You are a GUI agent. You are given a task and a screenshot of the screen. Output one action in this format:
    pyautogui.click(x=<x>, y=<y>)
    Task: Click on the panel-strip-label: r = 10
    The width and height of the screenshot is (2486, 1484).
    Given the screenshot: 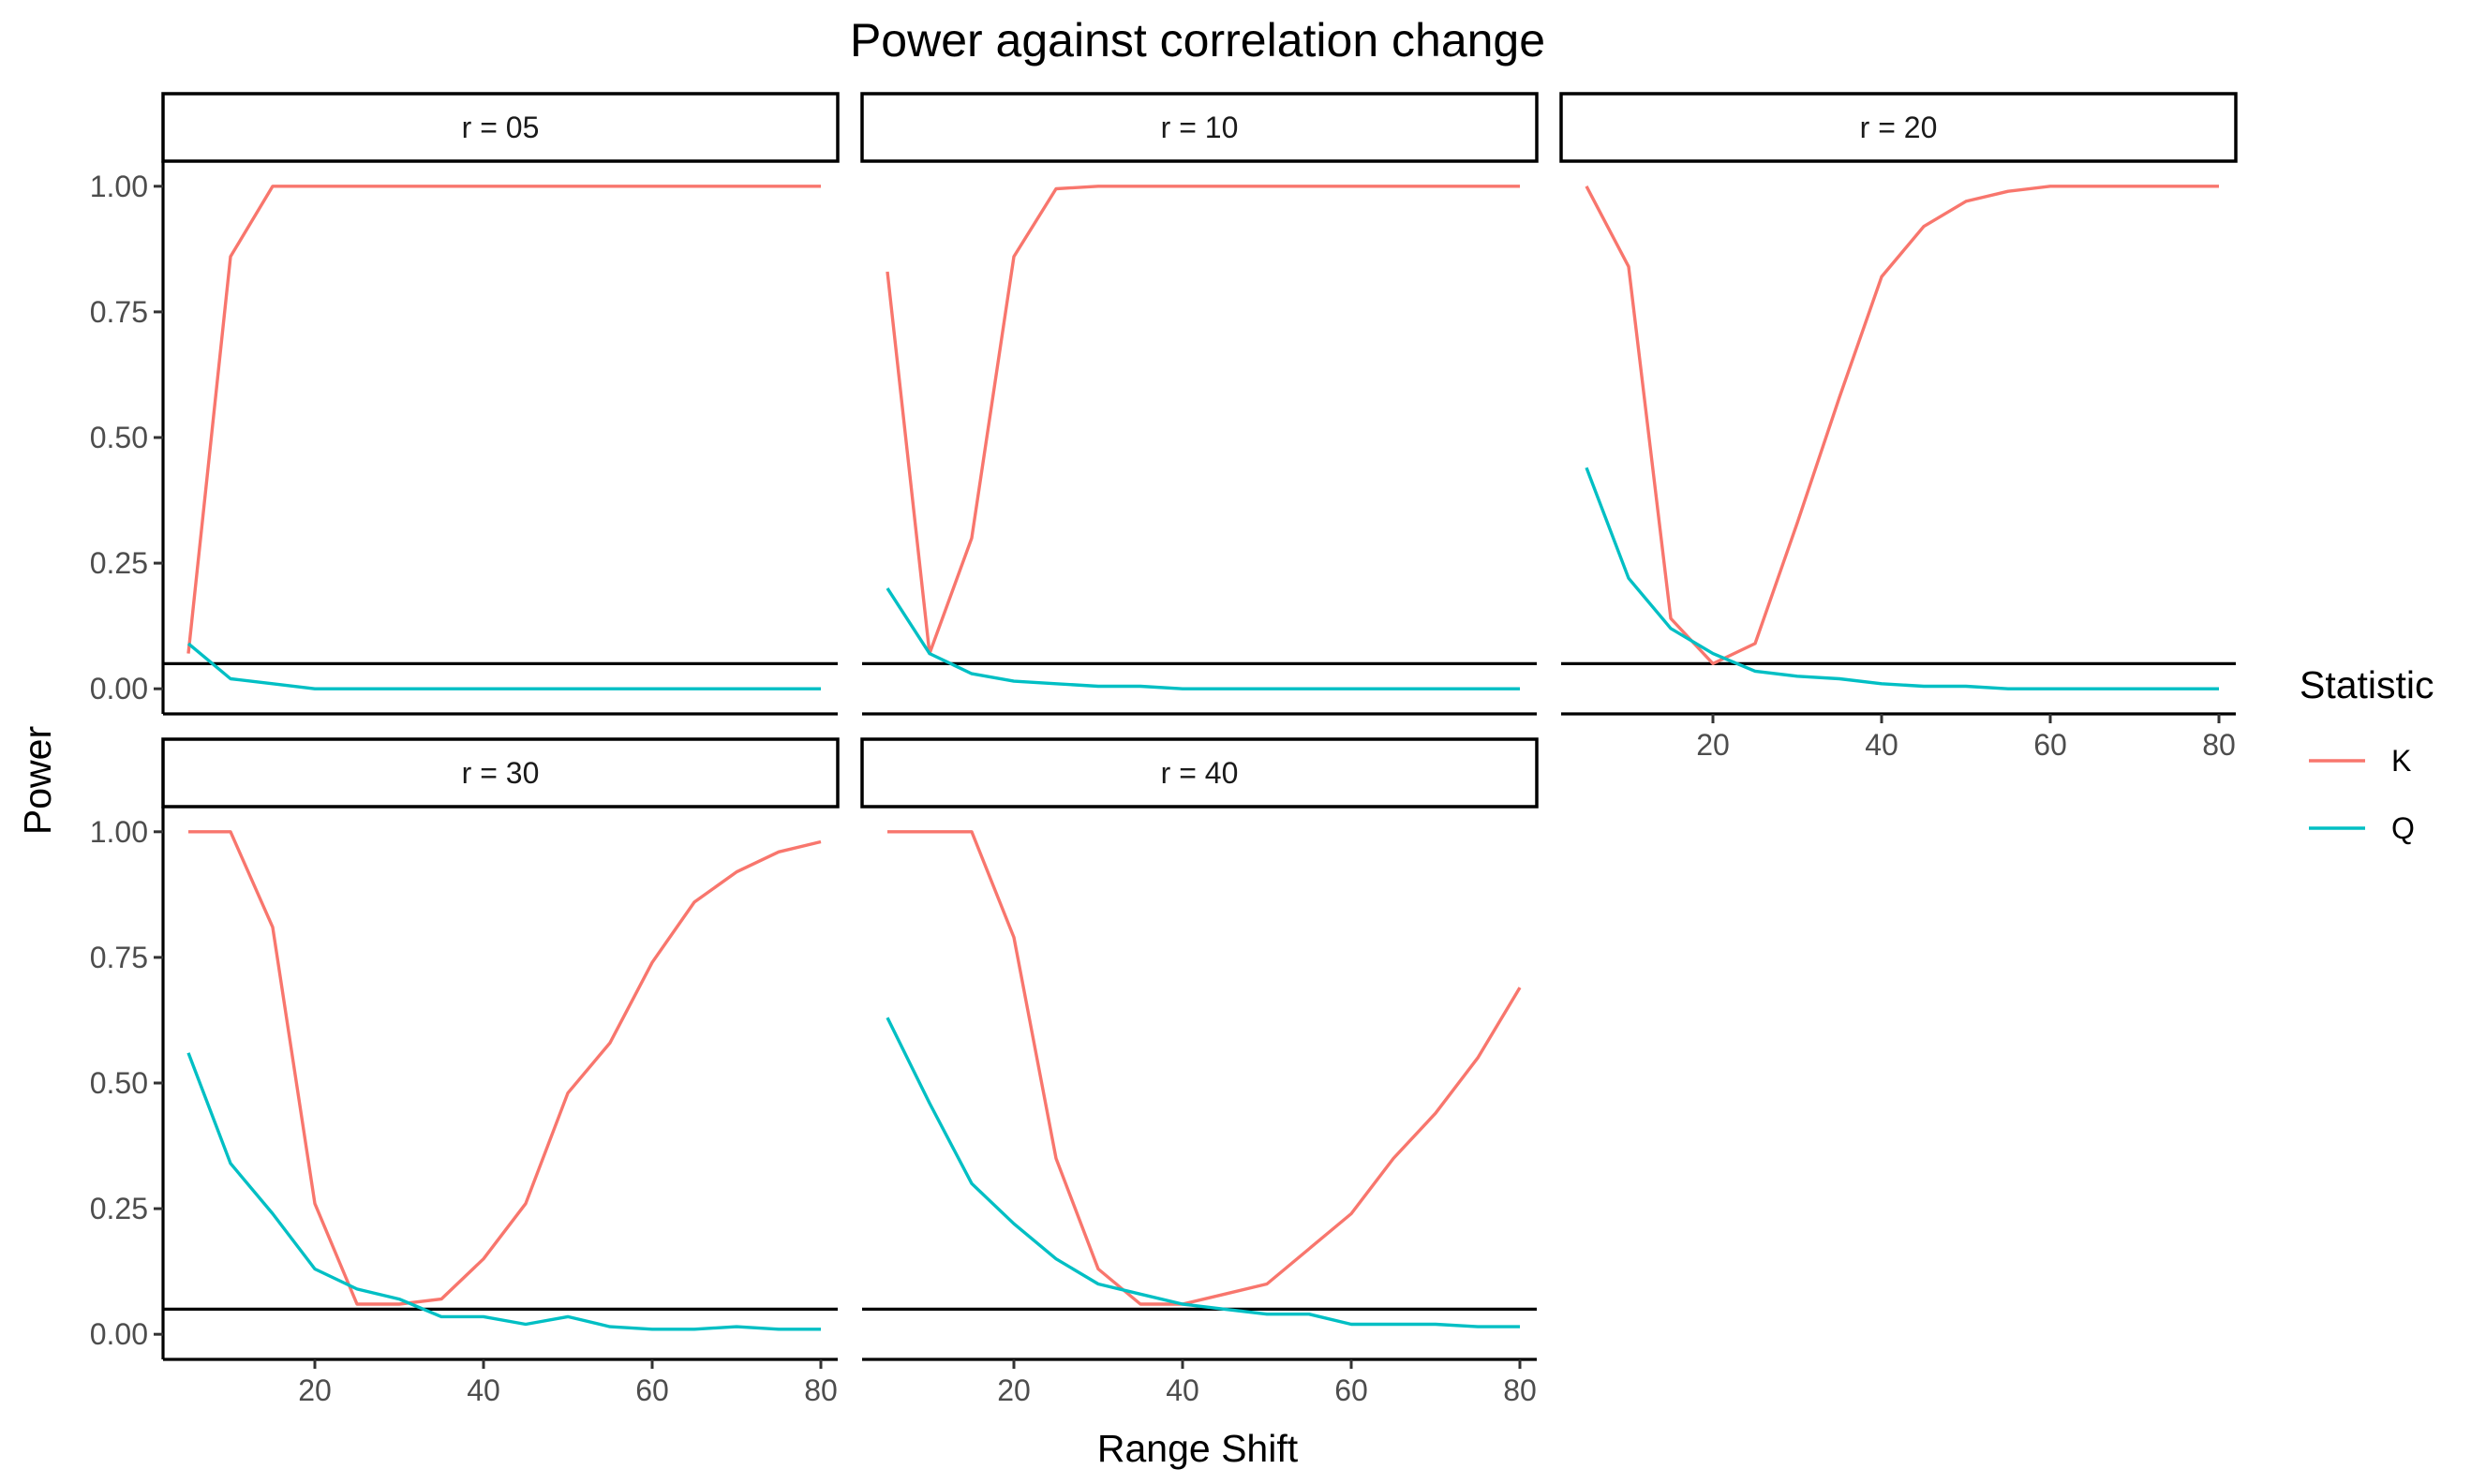 What is the action you would take?
    pyautogui.click(x=1200, y=127)
    